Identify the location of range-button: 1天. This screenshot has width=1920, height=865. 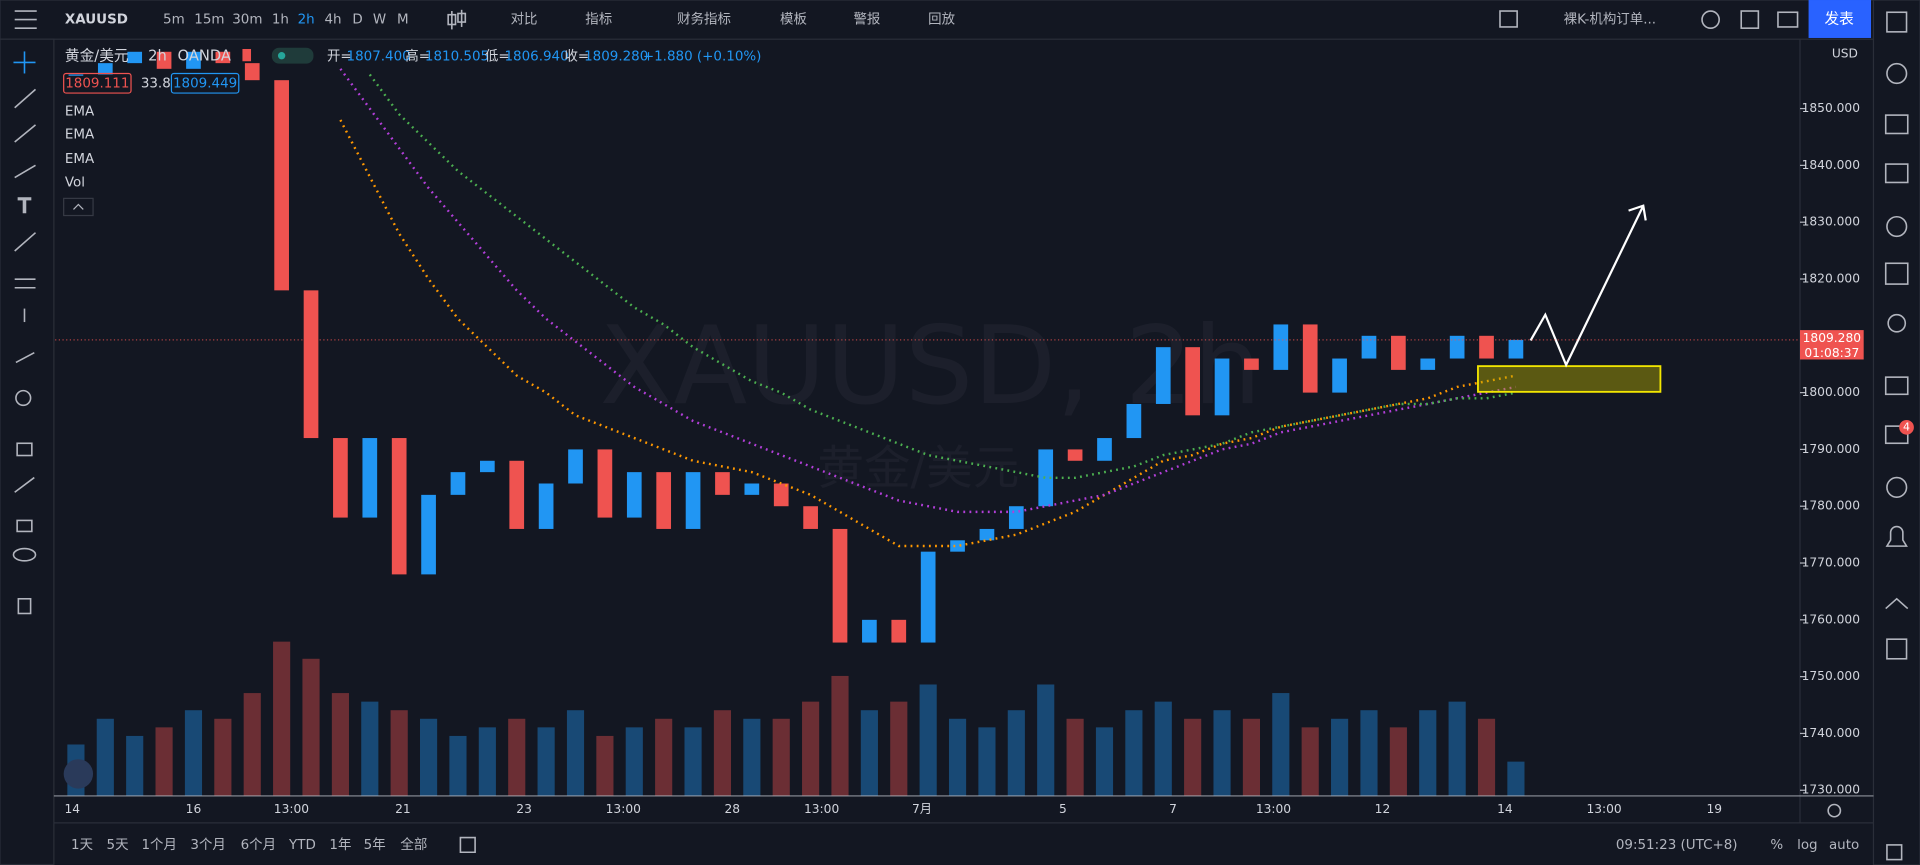
(82, 845).